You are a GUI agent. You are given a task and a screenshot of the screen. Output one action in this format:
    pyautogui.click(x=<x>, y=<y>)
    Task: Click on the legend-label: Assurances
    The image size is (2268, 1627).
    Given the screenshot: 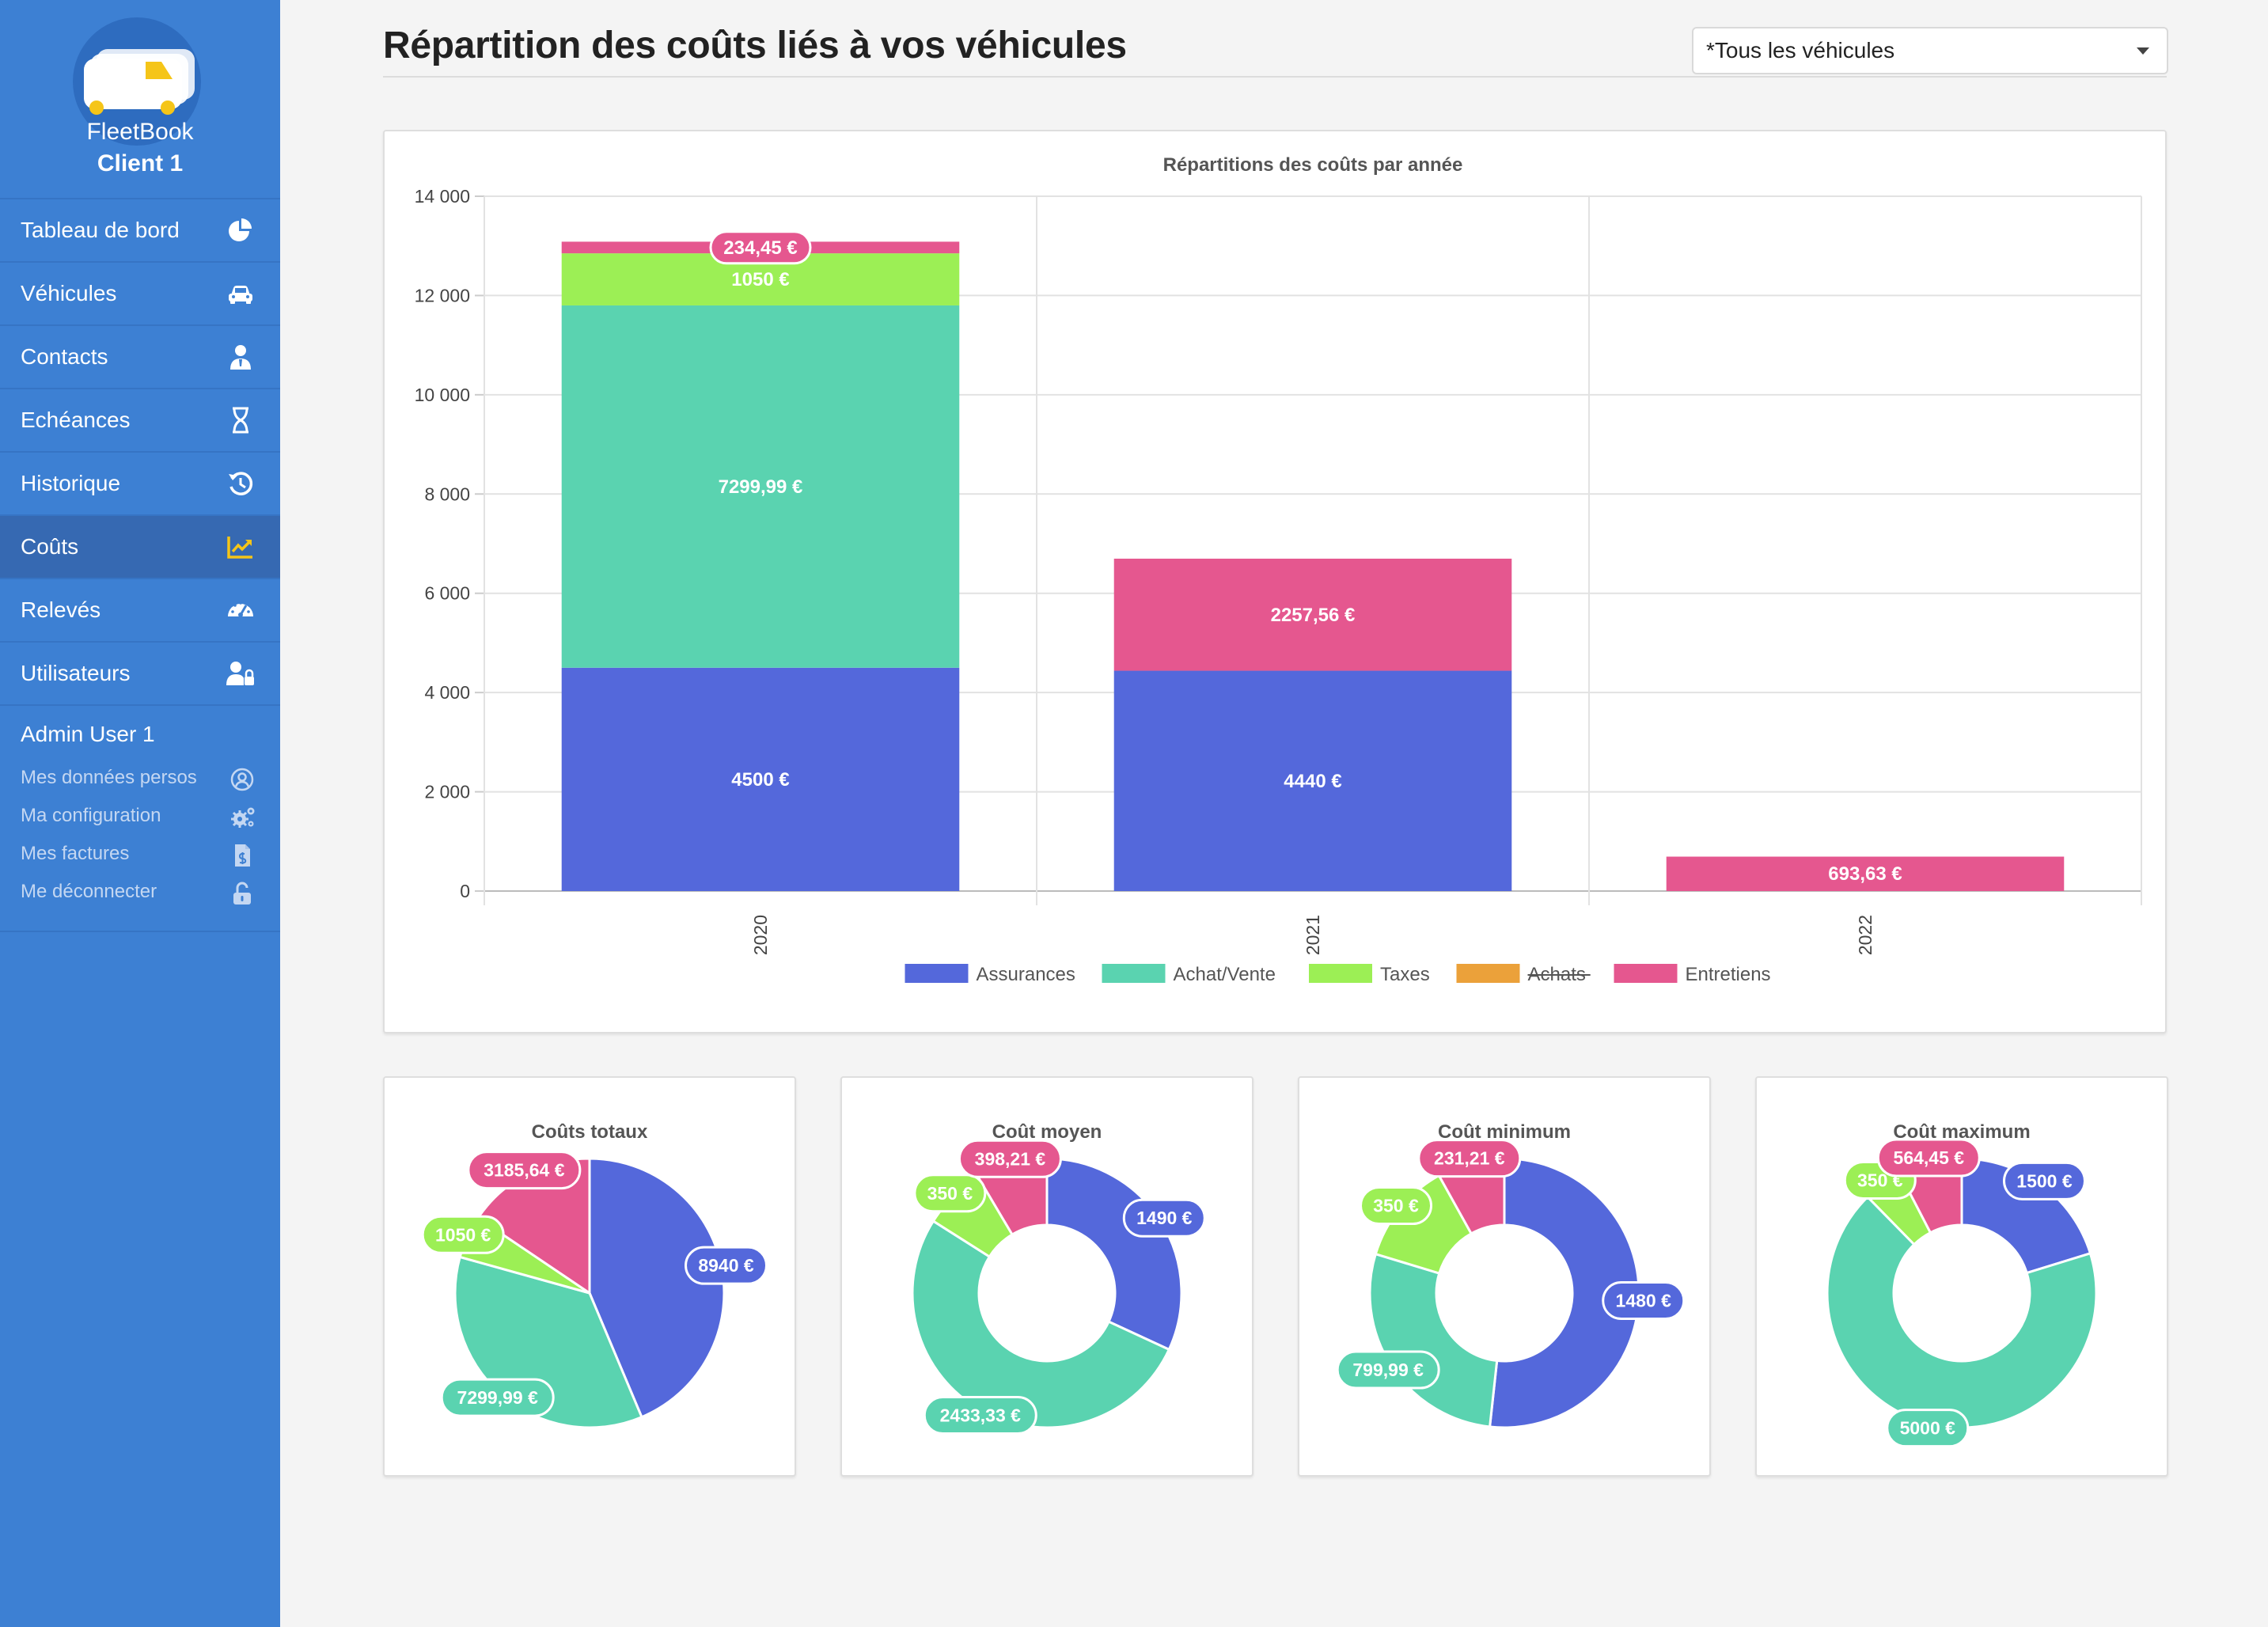 What is the action you would take?
    pyautogui.click(x=1026, y=974)
    